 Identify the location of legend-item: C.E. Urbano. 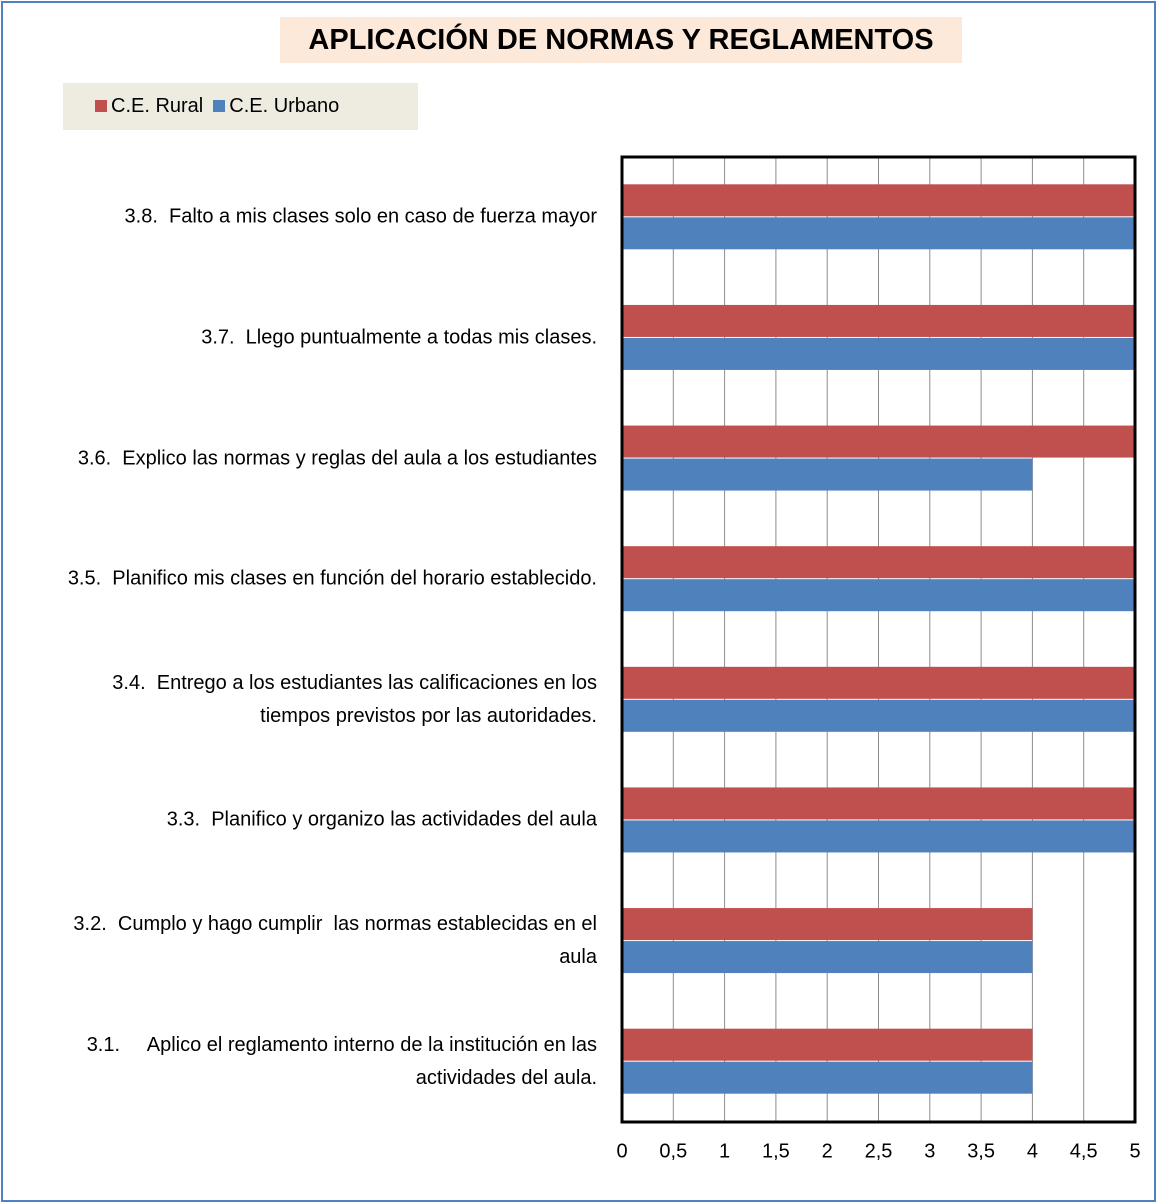
(276, 106).